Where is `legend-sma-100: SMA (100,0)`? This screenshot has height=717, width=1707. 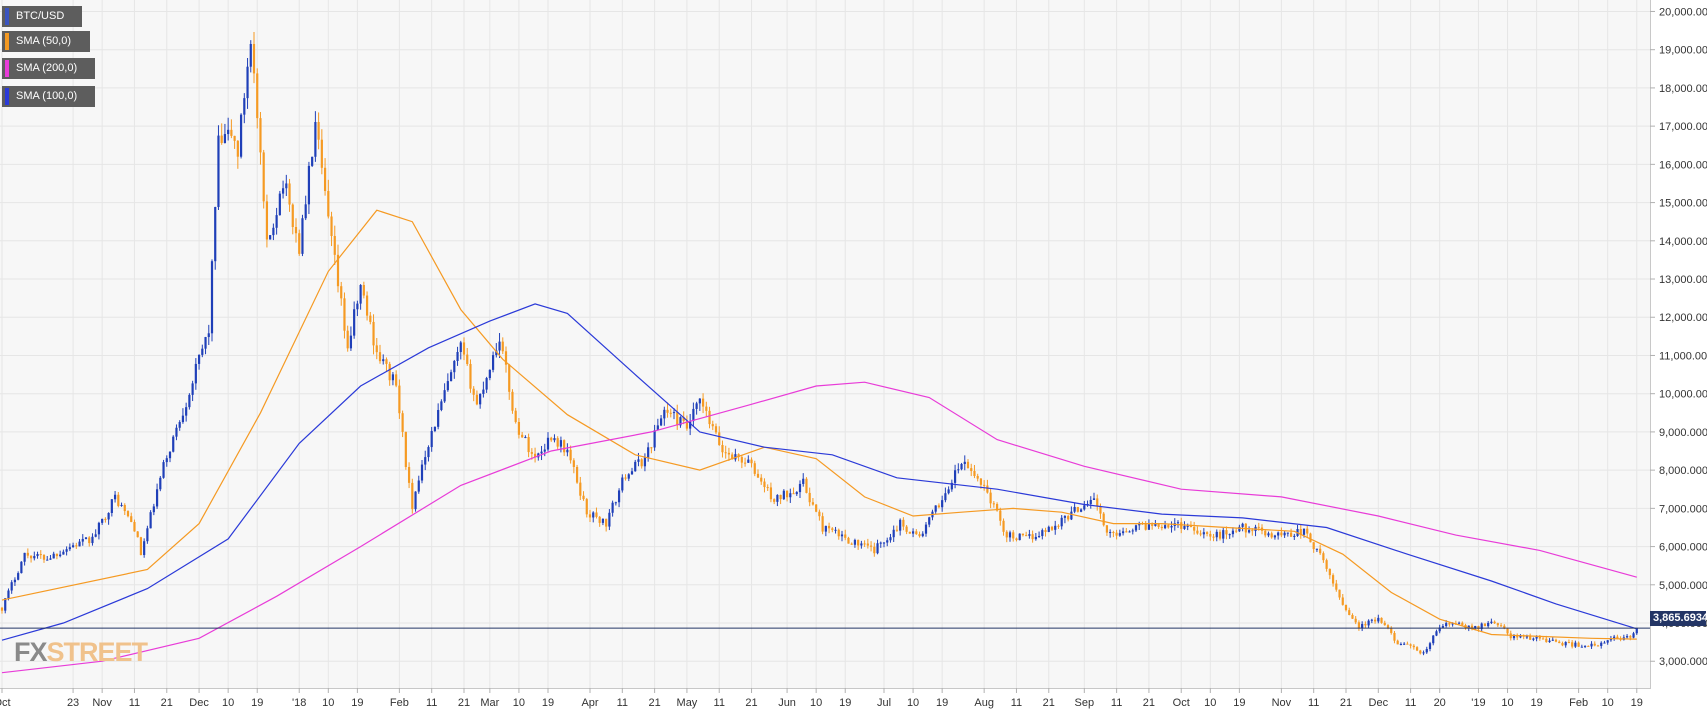 legend-sma-100: SMA (100,0) is located at coordinates (48, 96).